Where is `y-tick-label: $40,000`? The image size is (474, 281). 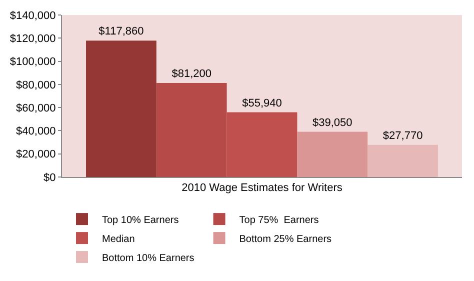
y-tick-label: $40,000 is located at coordinates (36, 132).